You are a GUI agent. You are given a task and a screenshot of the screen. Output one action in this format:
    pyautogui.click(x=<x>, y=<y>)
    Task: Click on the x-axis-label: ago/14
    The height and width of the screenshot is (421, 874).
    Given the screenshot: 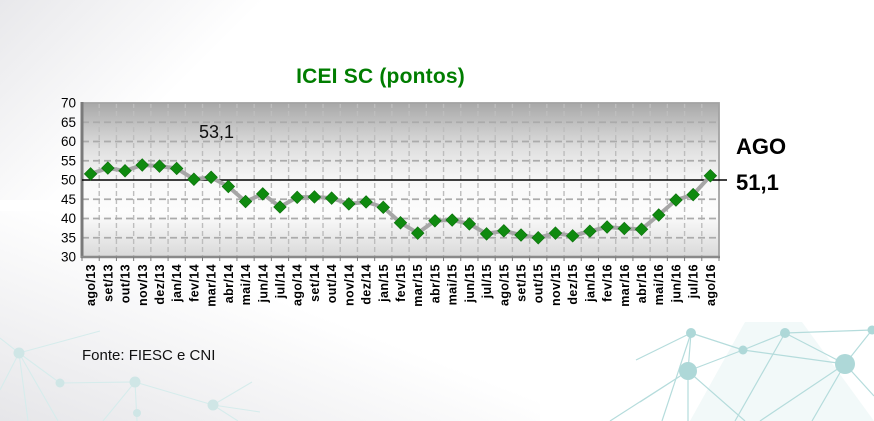 What is the action you would take?
    pyautogui.click(x=298, y=285)
    